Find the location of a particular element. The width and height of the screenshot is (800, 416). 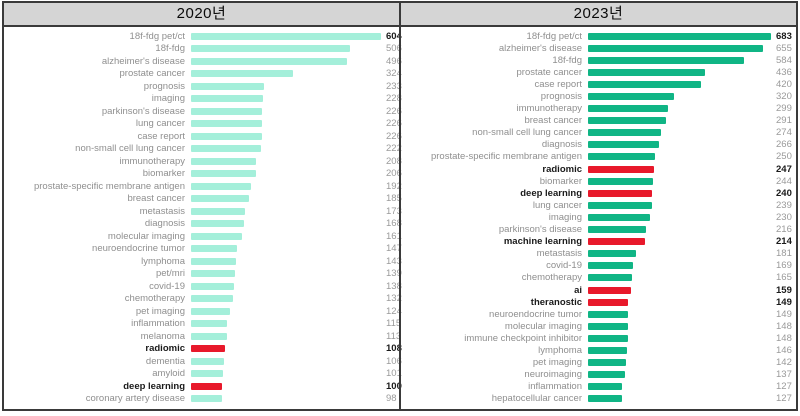

value-label: 274 is located at coordinates (784, 133).